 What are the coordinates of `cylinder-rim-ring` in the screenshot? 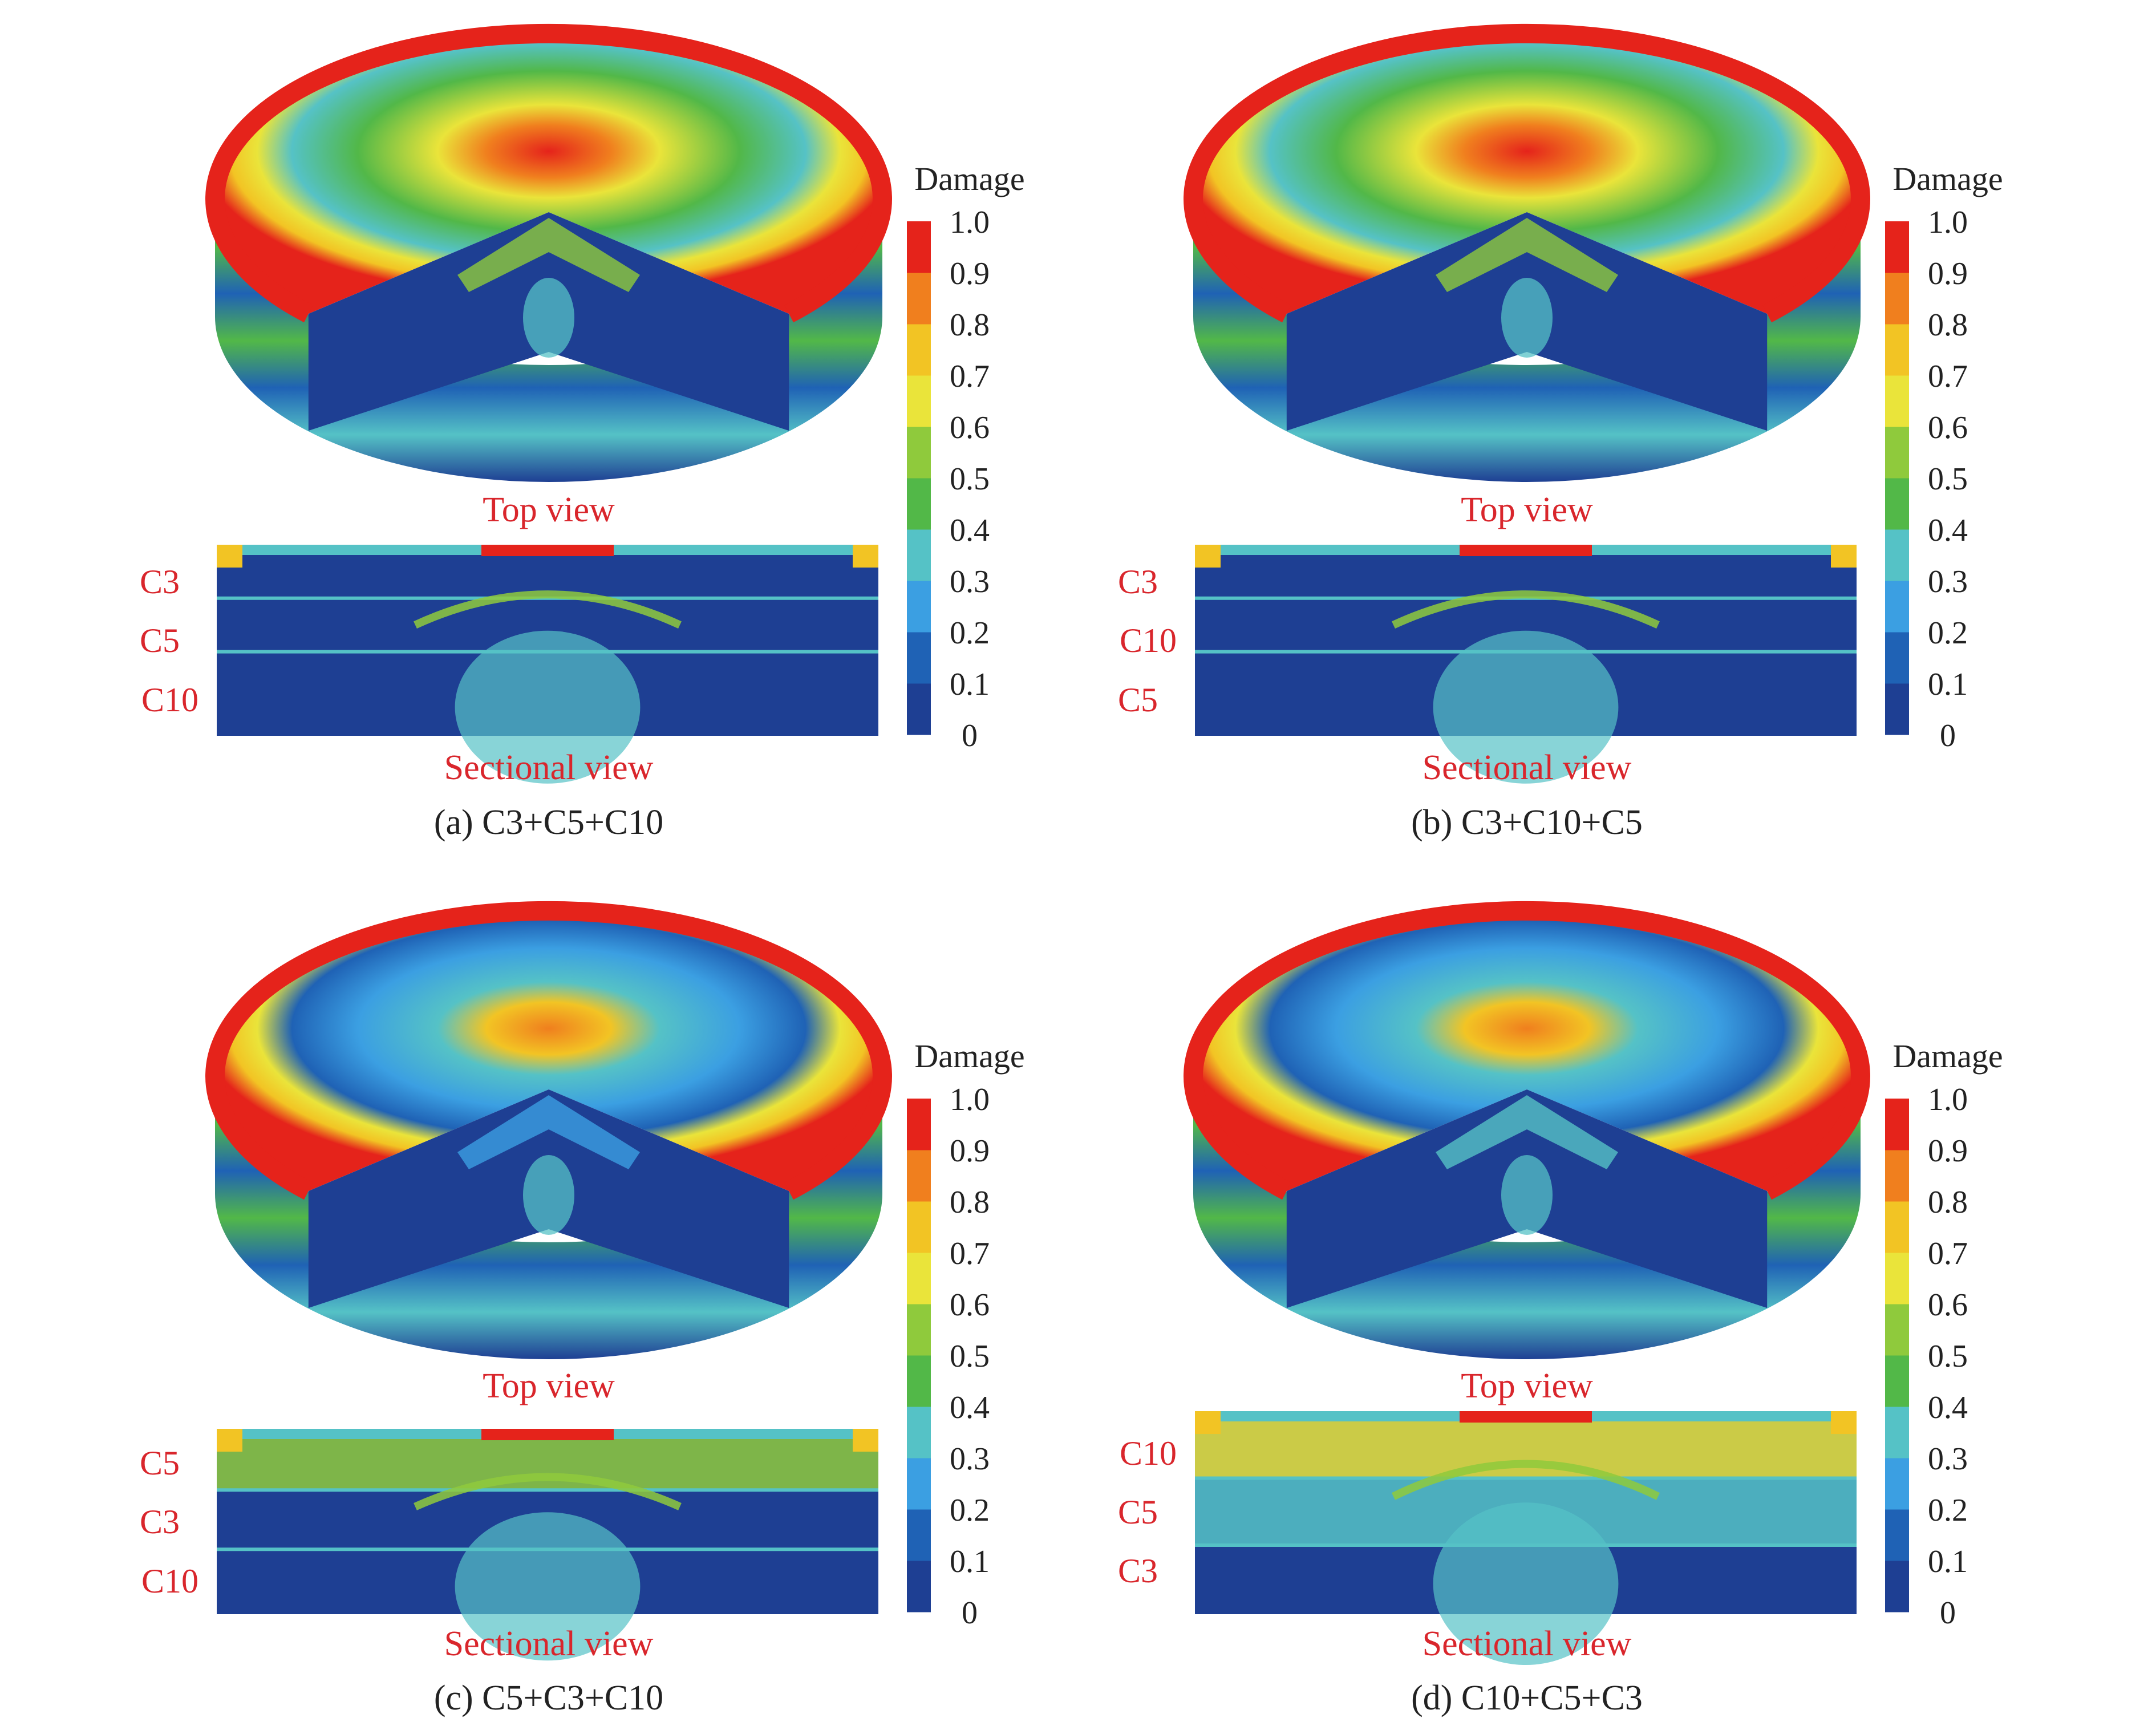 It's located at (1527, 1050).